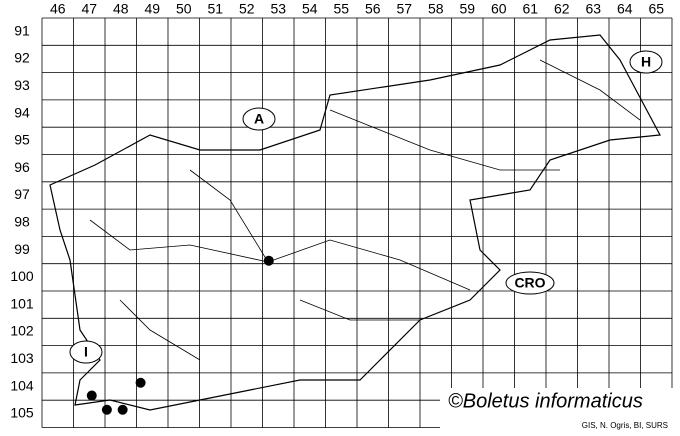  What do you see at coordinates (499, 9) in the screenshot?
I see `column-label: 60` at bounding box center [499, 9].